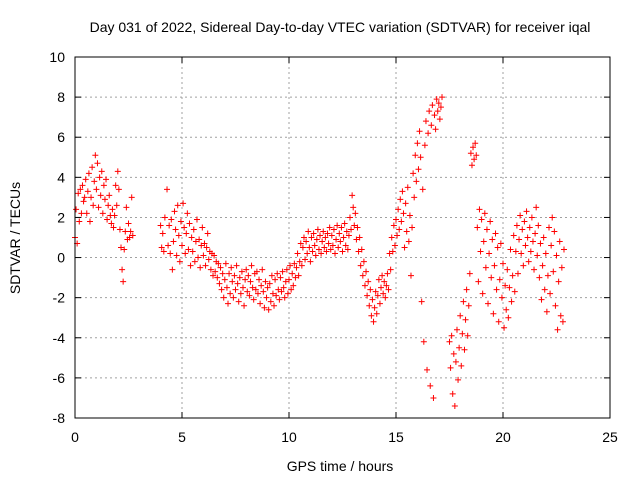 Image resolution: width=640 pixels, height=480 pixels. Describe the element at coordinates (61, 177) in the screenshot. I see `y-tick-label: 4` at that location.